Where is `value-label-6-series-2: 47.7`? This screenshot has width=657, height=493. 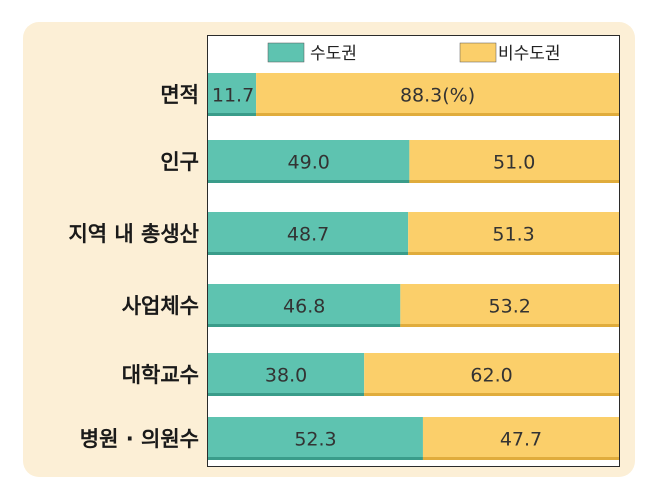
value-label-6-series-2: 47.7 is located at coordinates (521, 440).